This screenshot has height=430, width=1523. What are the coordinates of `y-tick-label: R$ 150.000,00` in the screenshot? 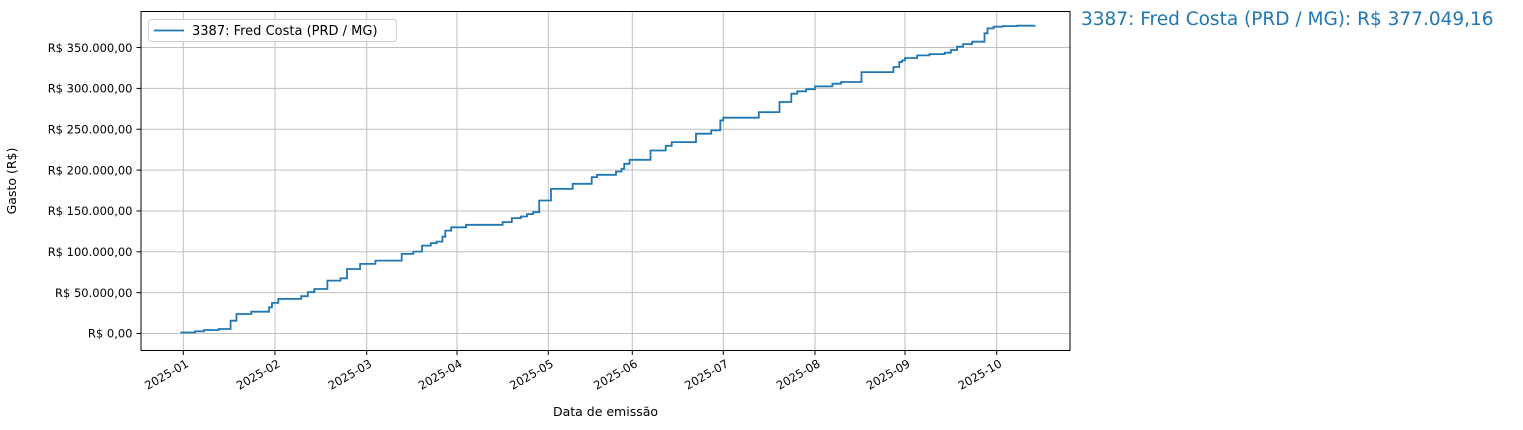 It's located at (90, 211).